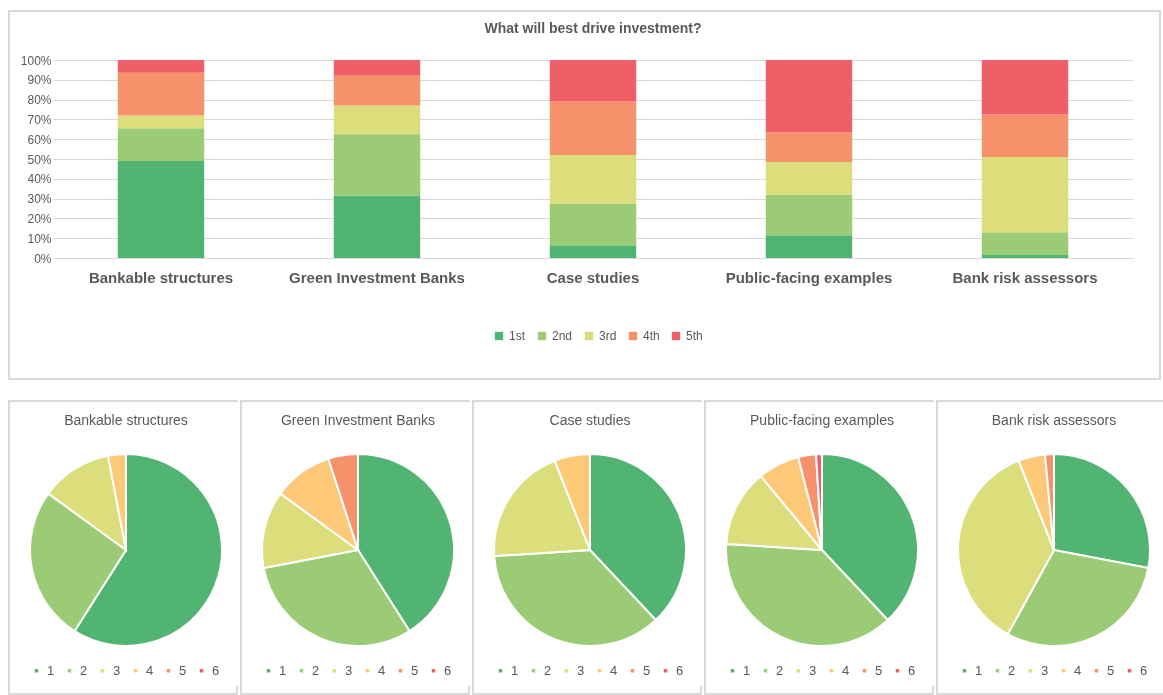 The image size is (1163, 695). What do you see at coordinates (593, 277) in the screenshot?
I see `x-tick-label: Case studies` at bounding box center [593, 277].